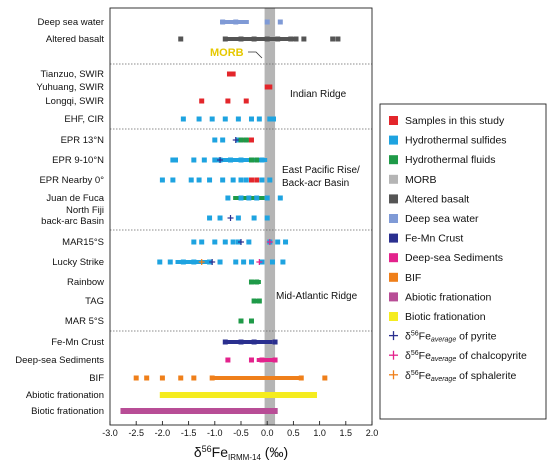 The image size is (550, 468). I want to click on legend-item-abiotic: Abiotic frationation, so click(440, 297).